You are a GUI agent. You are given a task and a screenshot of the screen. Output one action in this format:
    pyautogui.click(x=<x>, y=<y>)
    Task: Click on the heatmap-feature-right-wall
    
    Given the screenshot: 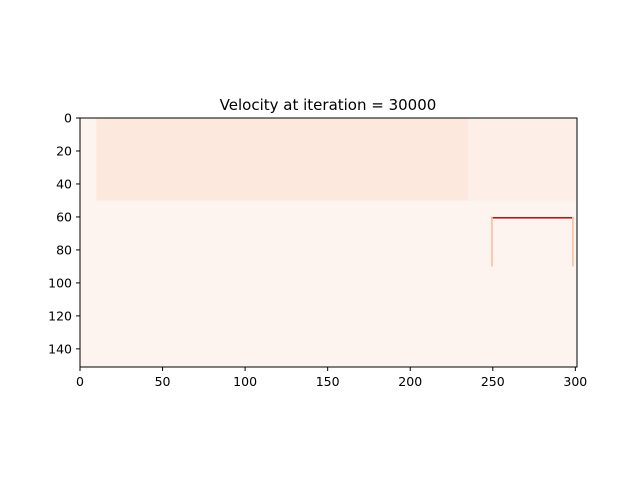 What is the action you would take?
    pyautogui.click(x=573, y=241)
    